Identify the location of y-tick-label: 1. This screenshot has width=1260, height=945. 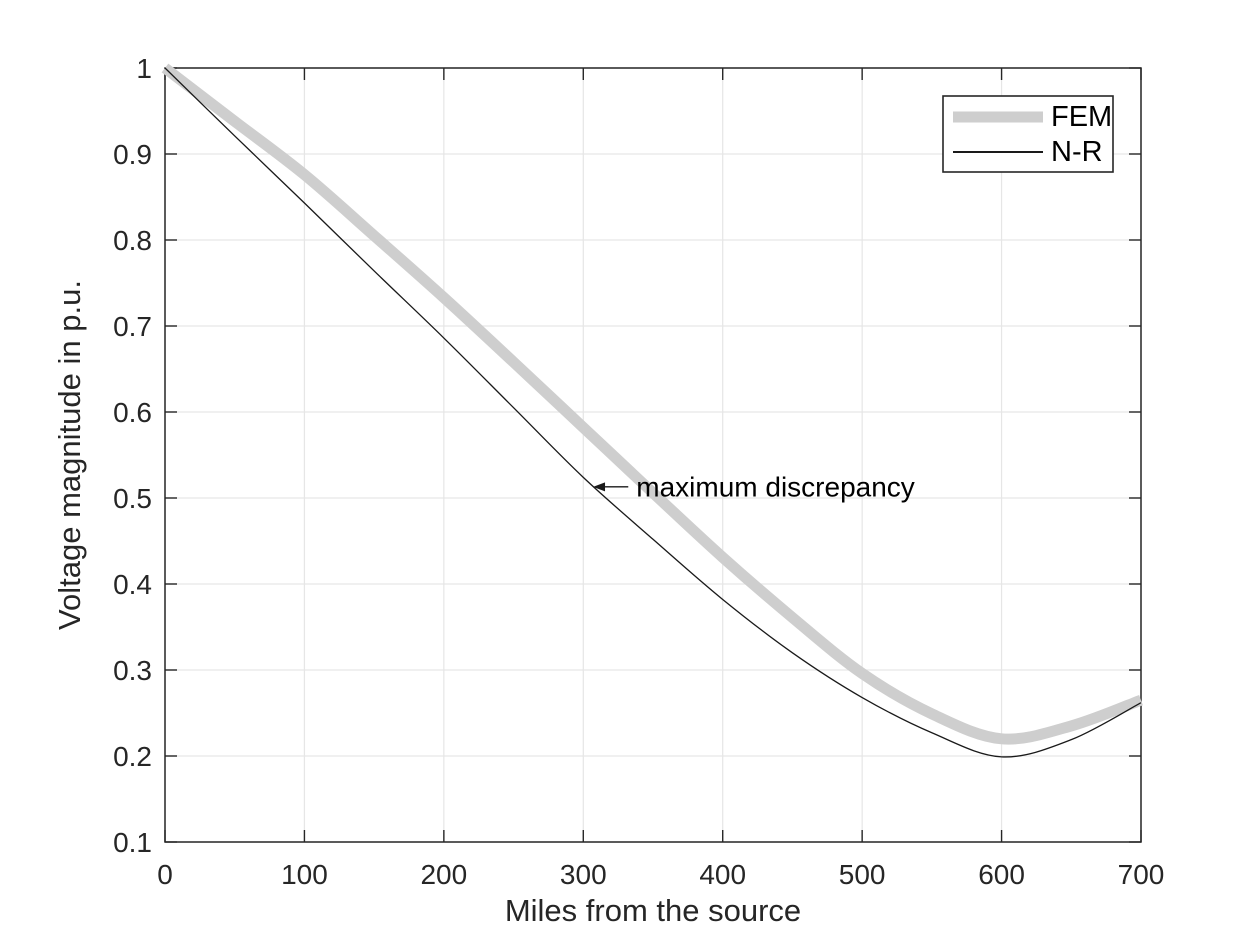
(144, 68).